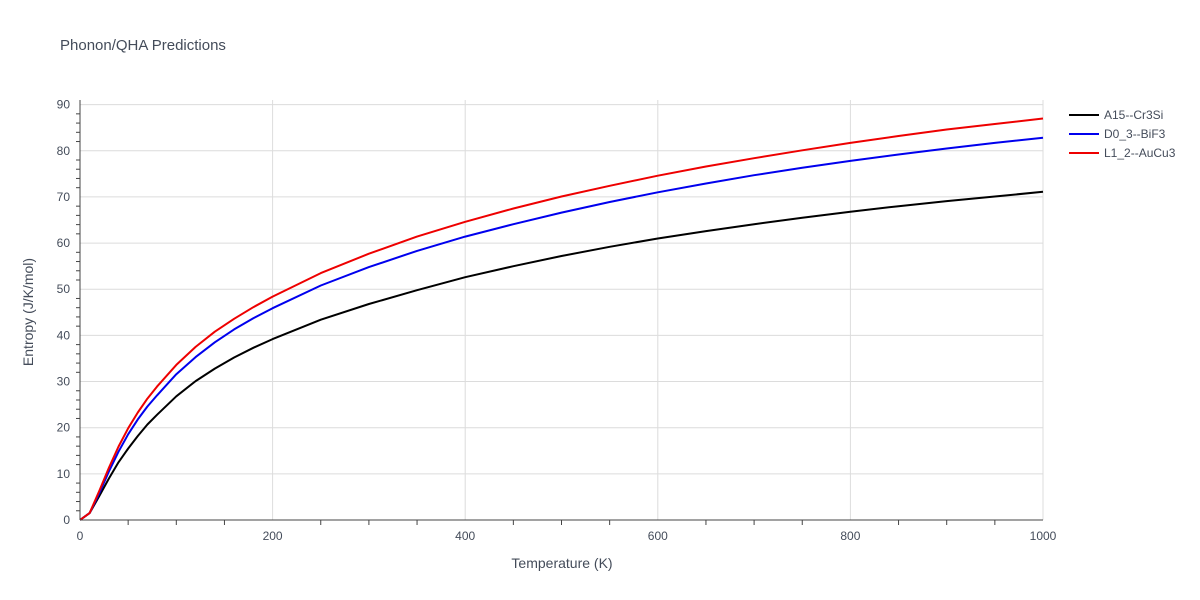 The image size is (1200, 600). What do you see at coordinates (28, 312) in the screenshot?
I see `y-axis-title: Entropy (J/K/mol)` at bounding box center [28, 312].